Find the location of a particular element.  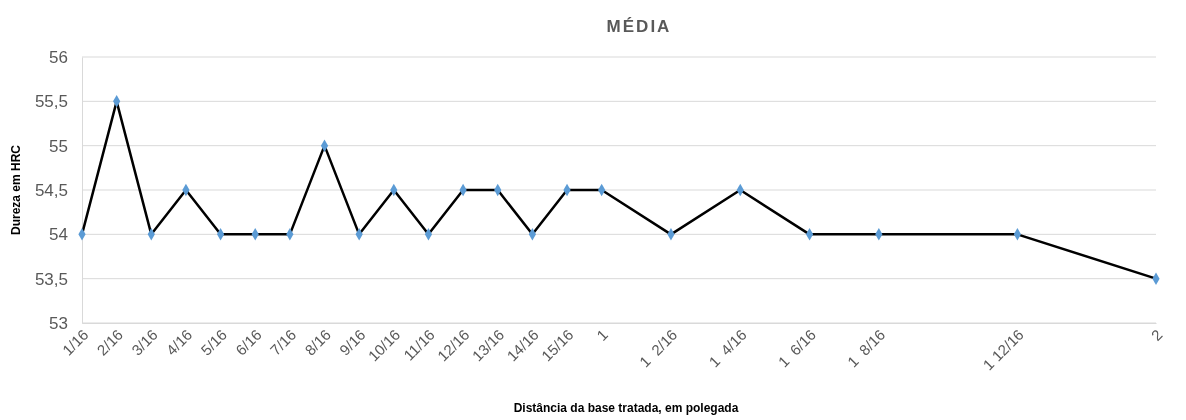

y-tick-label: 56 is located at coordinates (58, 57).